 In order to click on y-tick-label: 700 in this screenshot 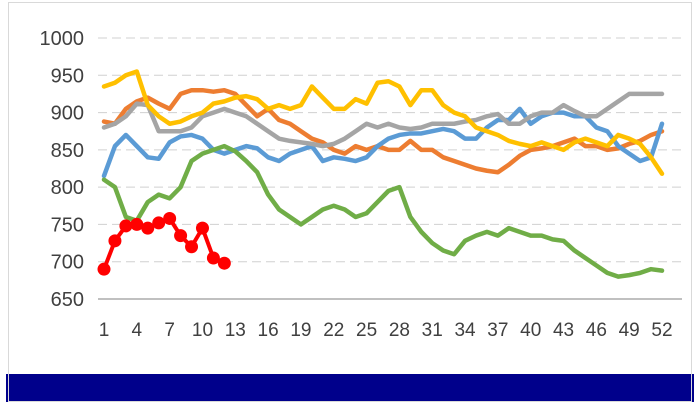, I will do `click(67, 263)`.